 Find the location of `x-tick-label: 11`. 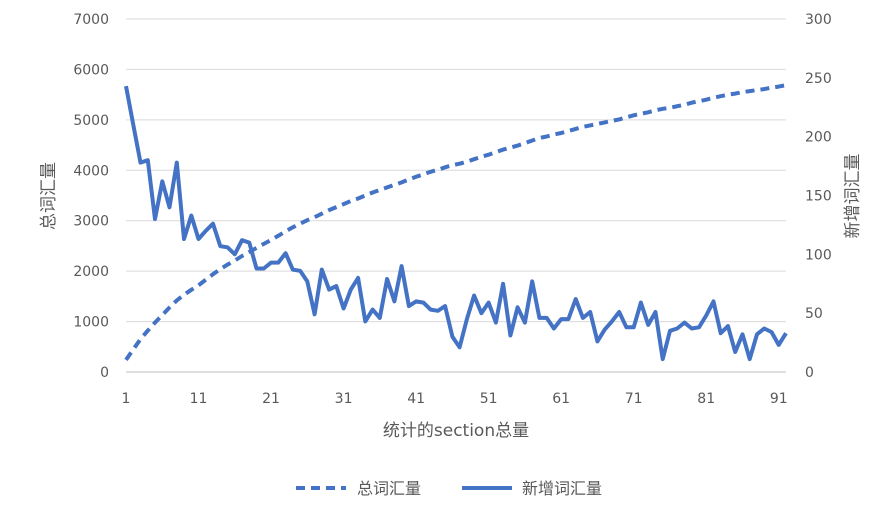

x-tick-label: 11 is located at coordinates (199, 399).